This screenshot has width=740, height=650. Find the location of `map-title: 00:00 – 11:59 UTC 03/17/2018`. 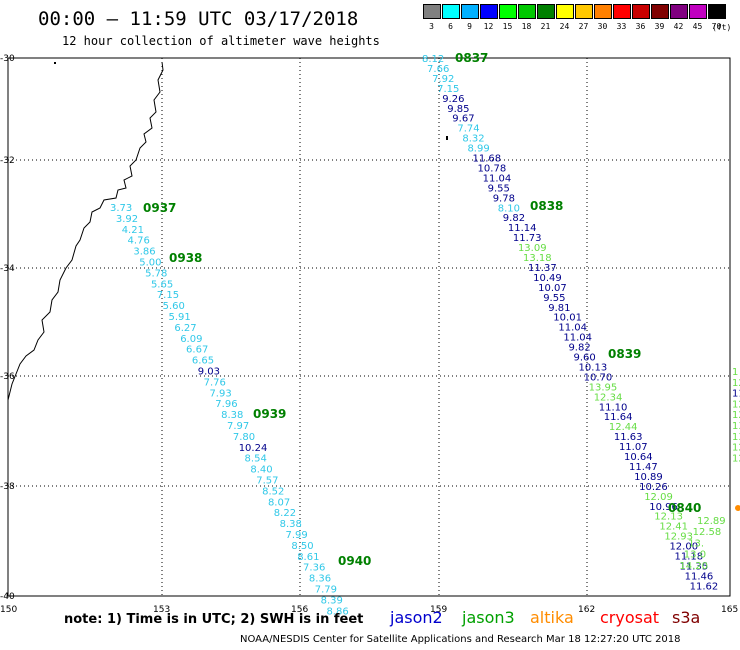

map-title: 00:00 – 11:59 UTC 03/17/2018 is located at coordinates (198, 19).